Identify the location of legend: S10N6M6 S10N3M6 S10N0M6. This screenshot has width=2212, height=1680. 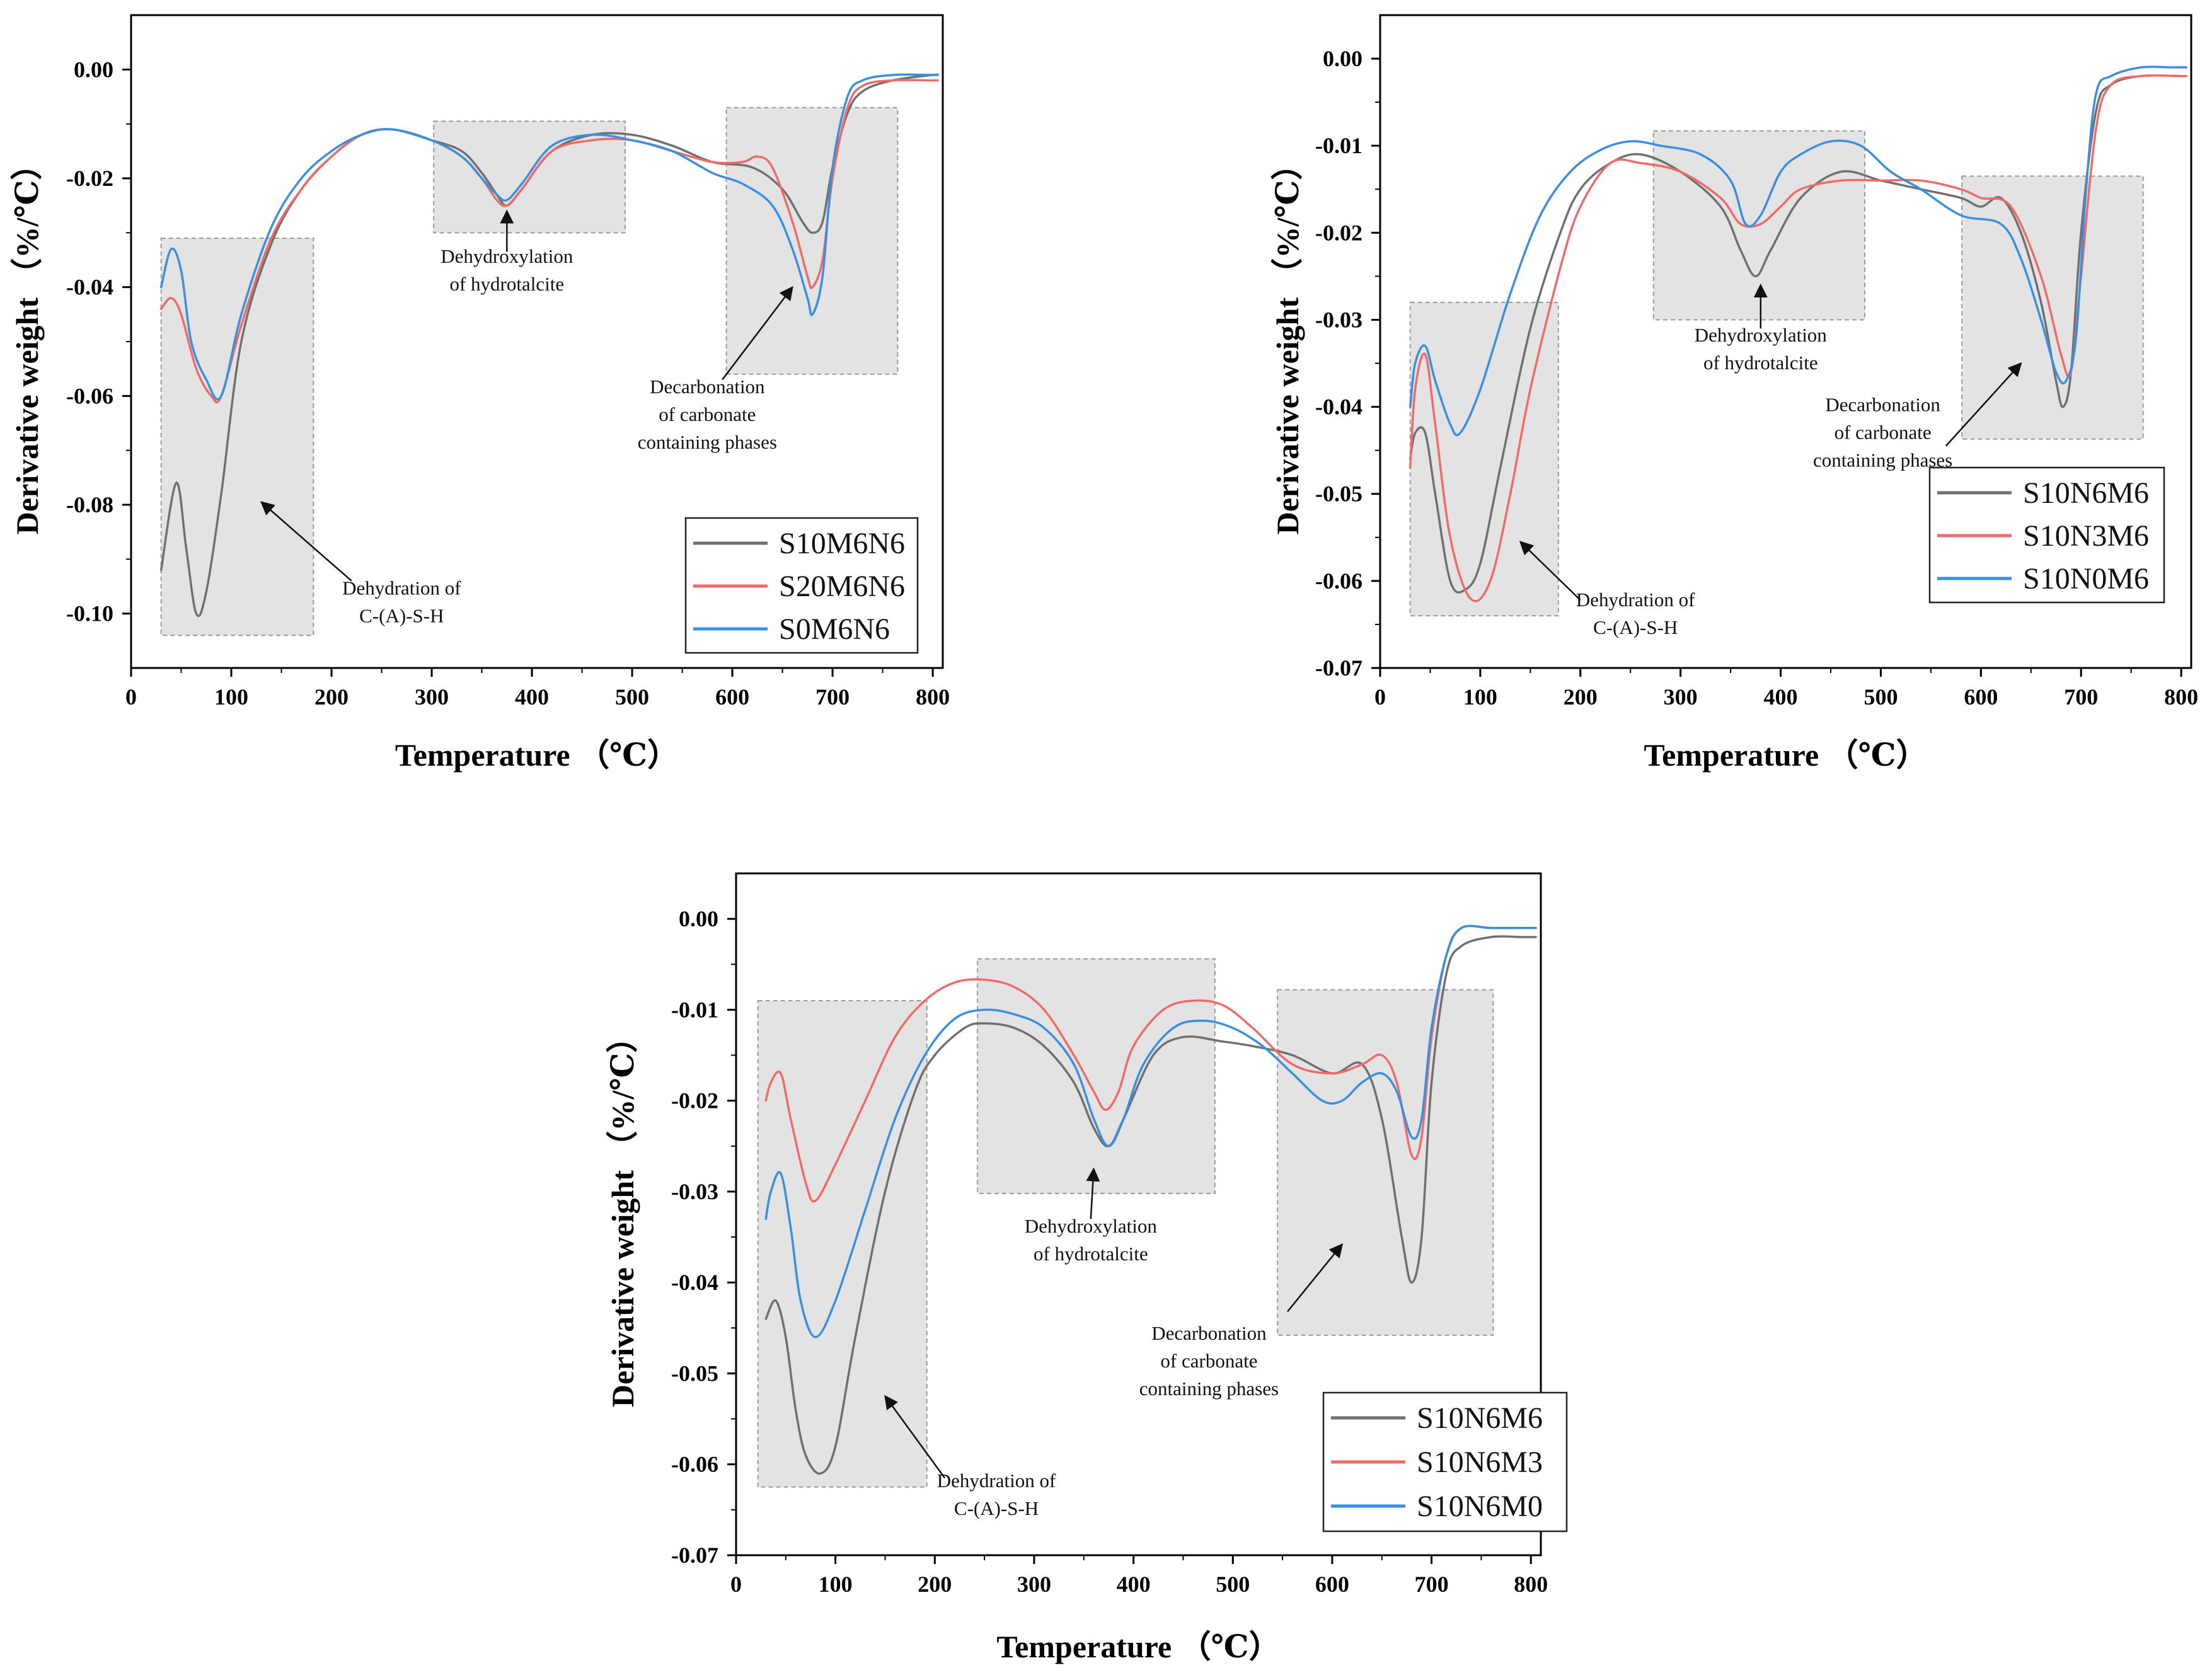
(2046, 535).